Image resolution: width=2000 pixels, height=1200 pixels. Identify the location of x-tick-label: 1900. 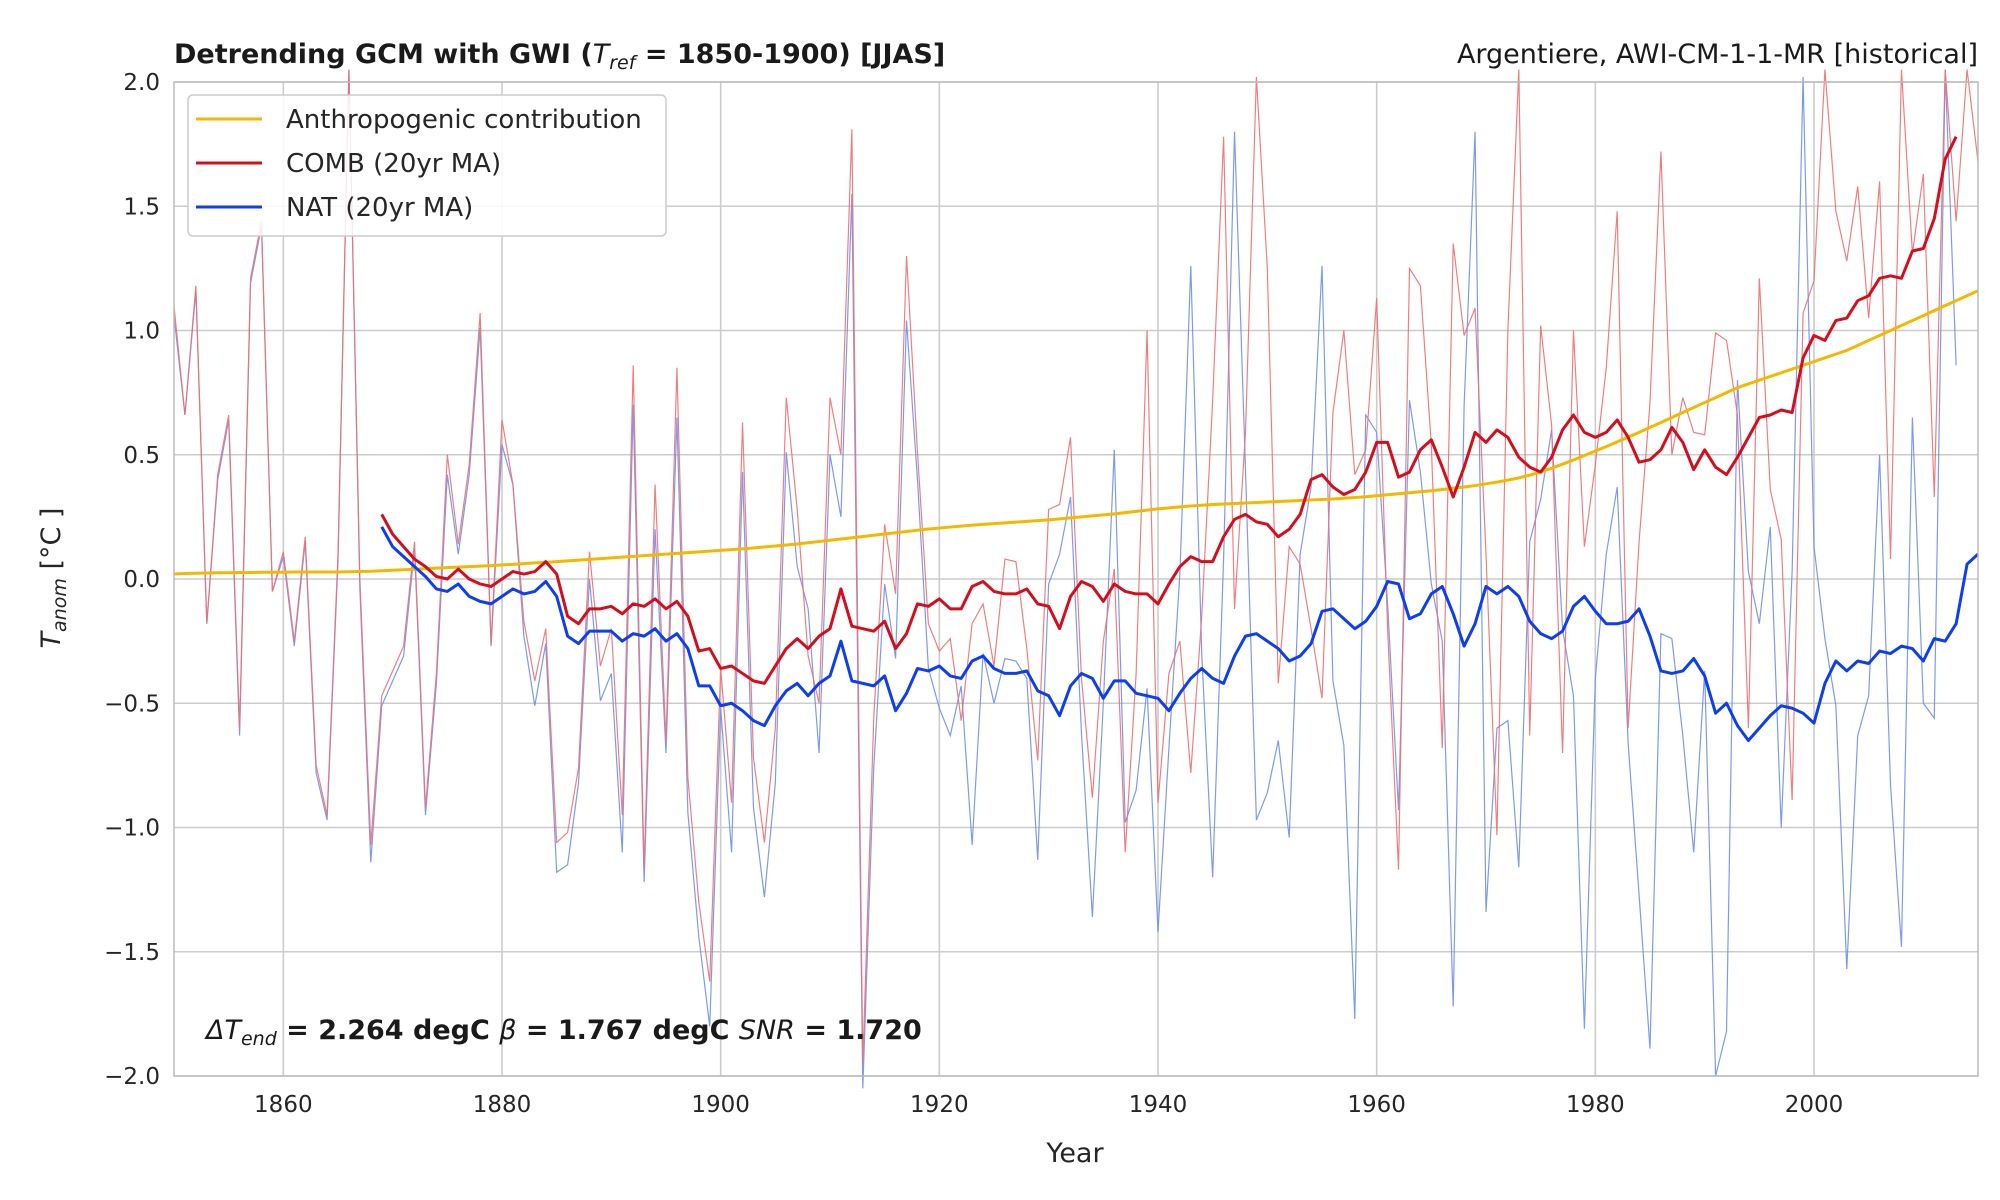
(720, 1105).